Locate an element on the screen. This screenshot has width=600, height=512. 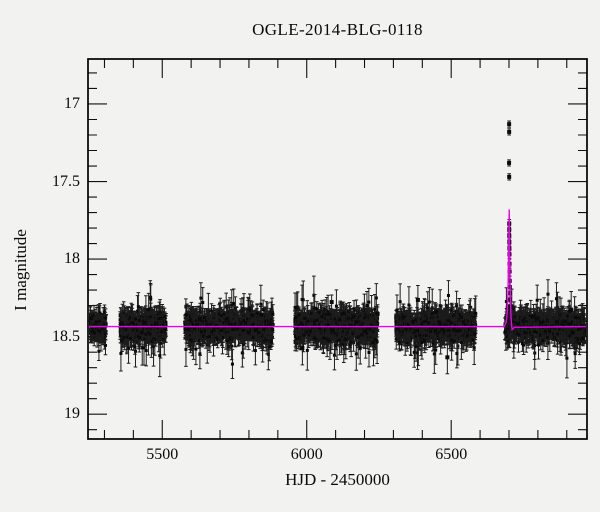
y-tick-label: 19 is located at coordinates (72, 414).